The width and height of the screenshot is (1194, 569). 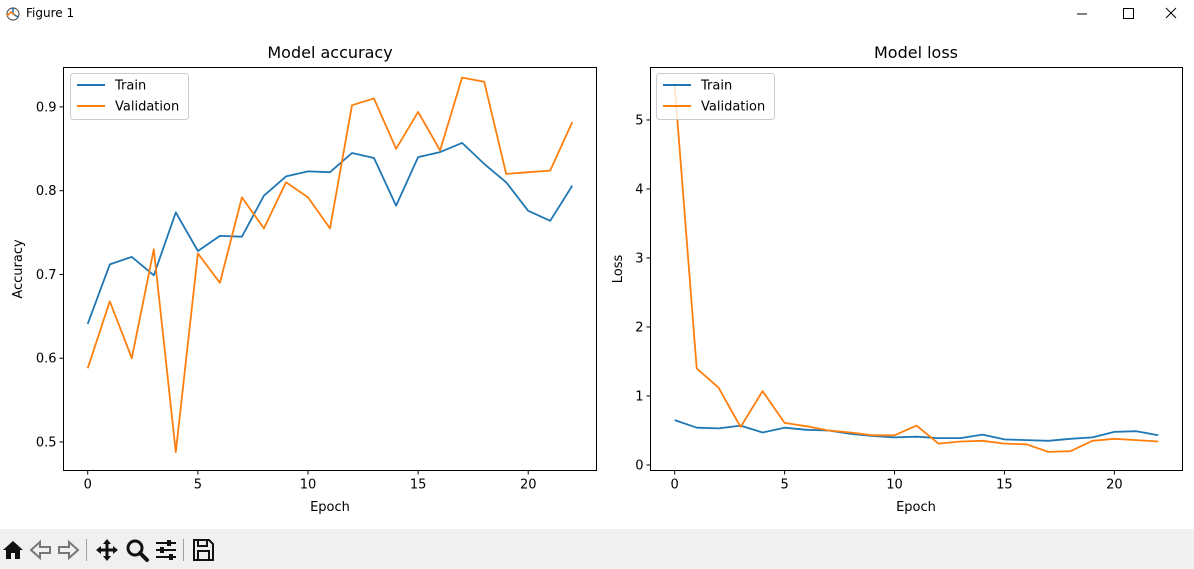 I want to click on maximize-icon, so click(x=1128, y=14).